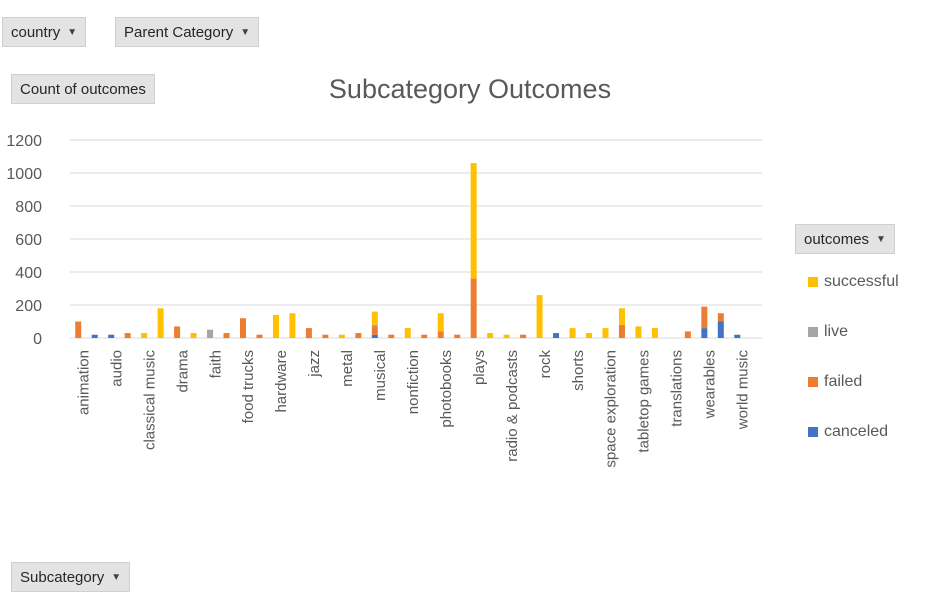 This screenshot has height=611, width=947. I want to click on legend-label: failed, so click(843, 381).